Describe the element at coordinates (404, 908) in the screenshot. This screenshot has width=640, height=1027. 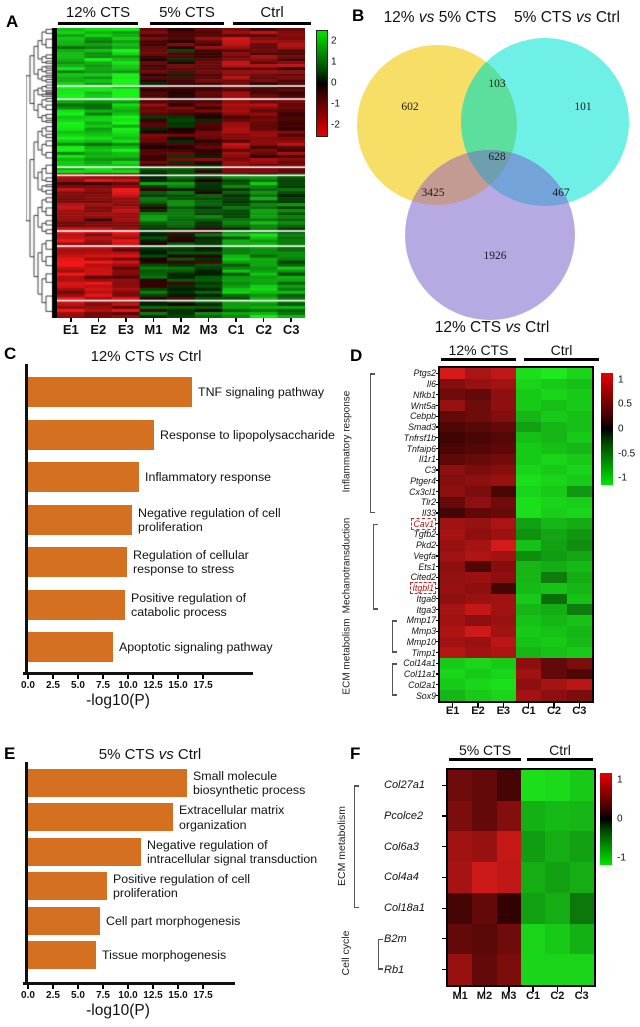
I see `gene-label: Col18a1` at that location.